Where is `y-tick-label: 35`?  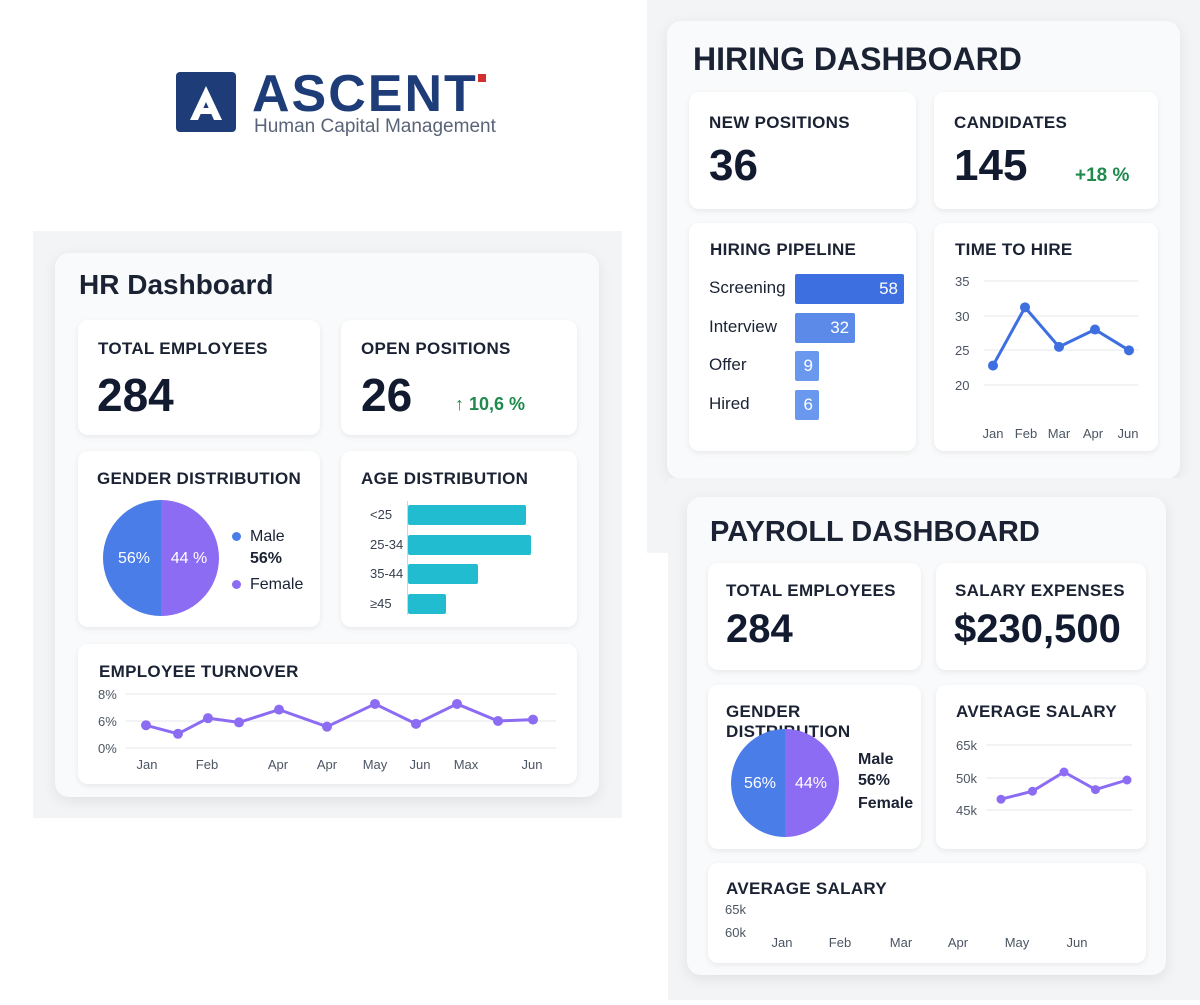
y-tick-label: 35 is located at coordinates (962, 281).